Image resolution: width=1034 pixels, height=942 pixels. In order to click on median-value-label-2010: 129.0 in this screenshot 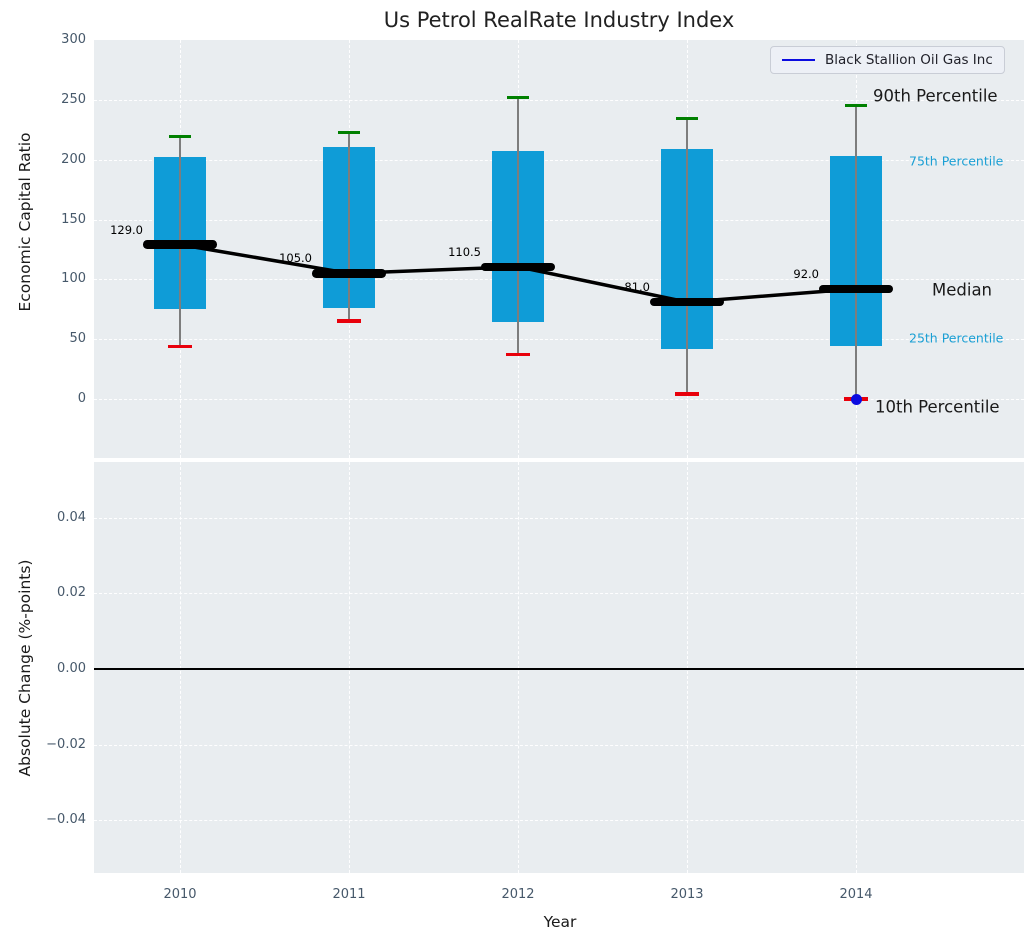, I will do `click(126, 229)`.